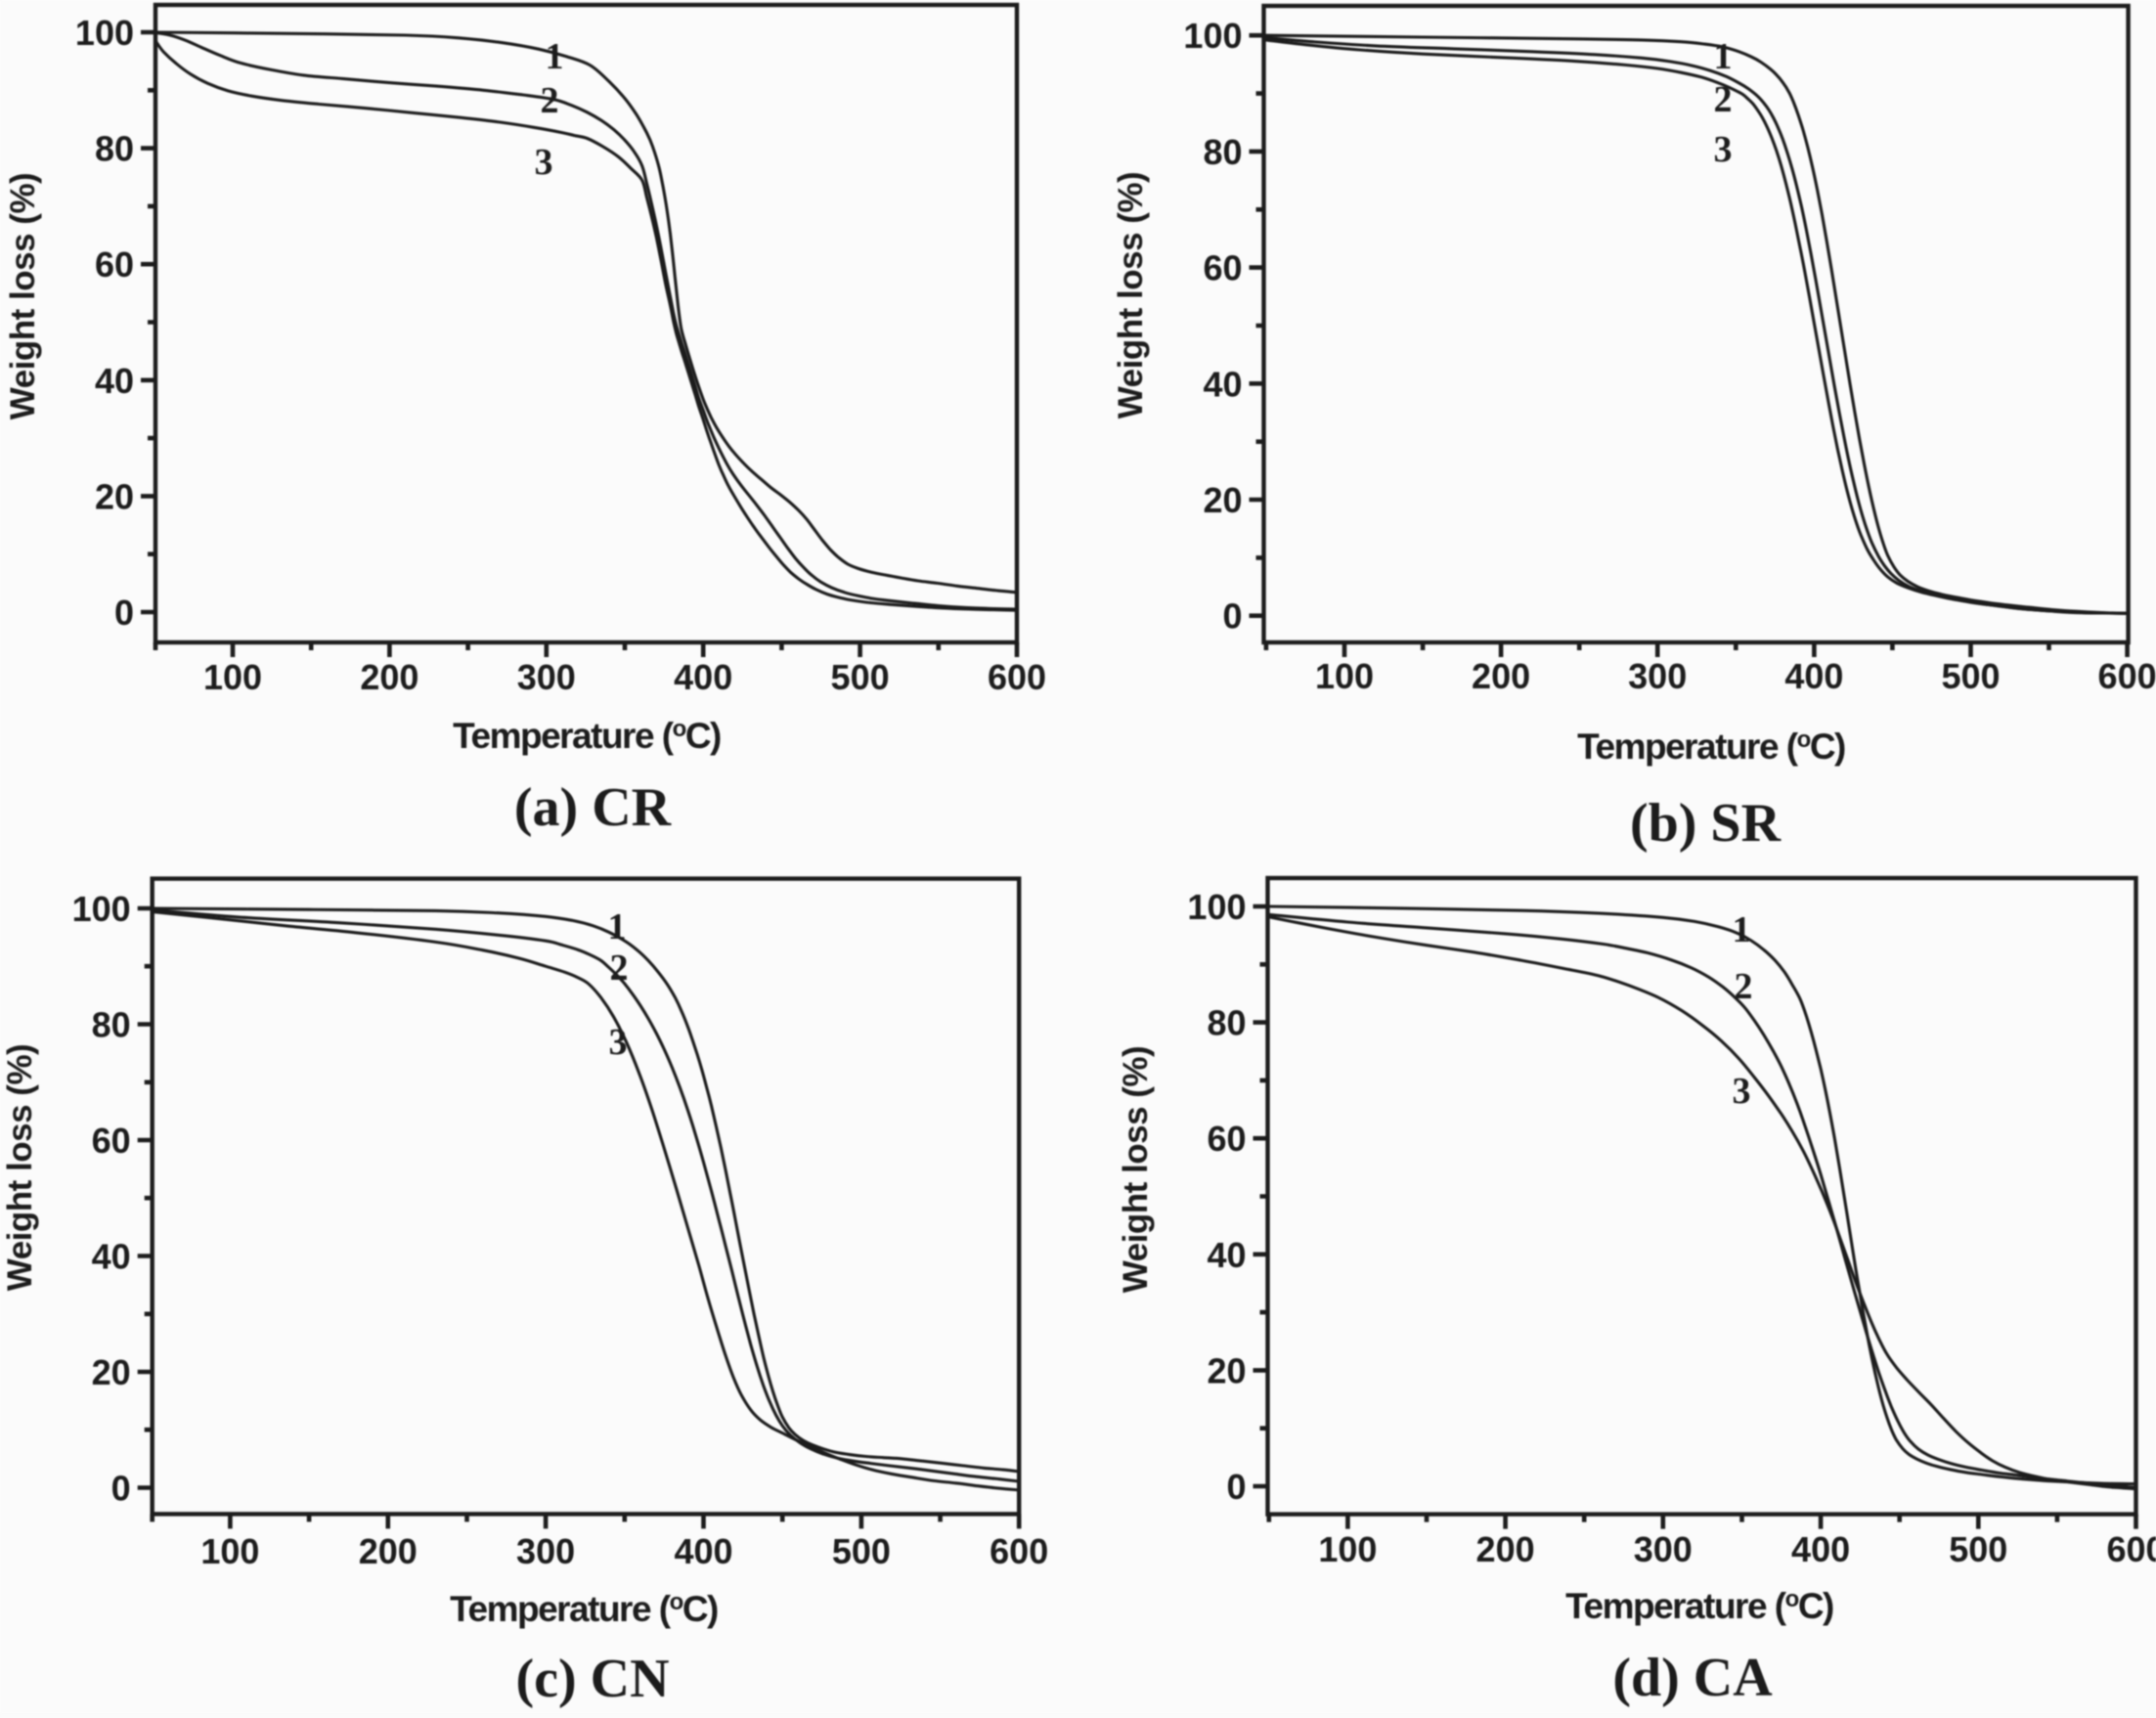 The height and width of the screenshot is (1718, 2156). Describe the element at coordinates (592, 1679) in the screenshot. I see `svg-text: (c) CN` at that location.